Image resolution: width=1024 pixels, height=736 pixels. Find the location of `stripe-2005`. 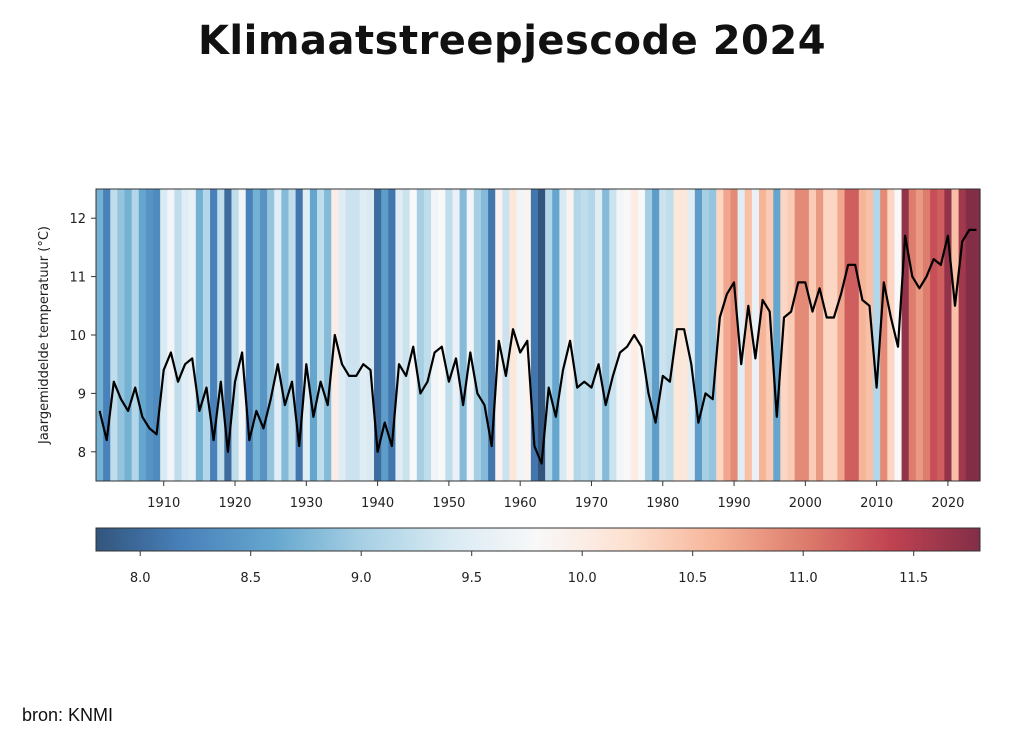

stripe-2005 is located at coordinates (841, 335).